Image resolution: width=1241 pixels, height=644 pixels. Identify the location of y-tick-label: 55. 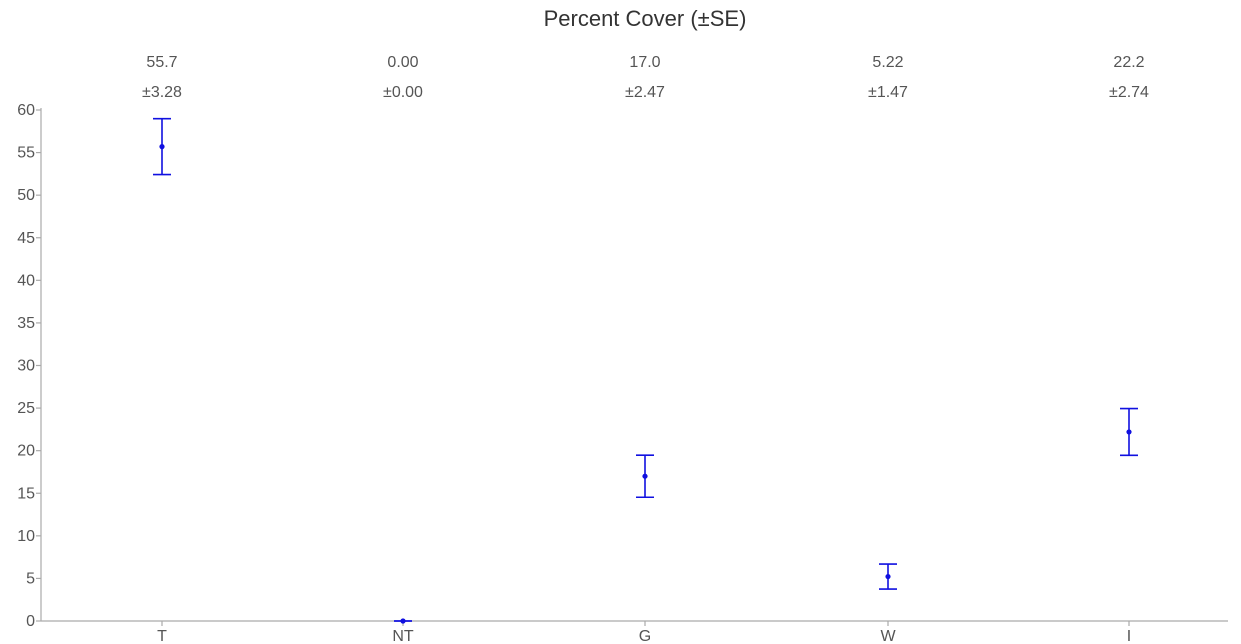
(26, 153).